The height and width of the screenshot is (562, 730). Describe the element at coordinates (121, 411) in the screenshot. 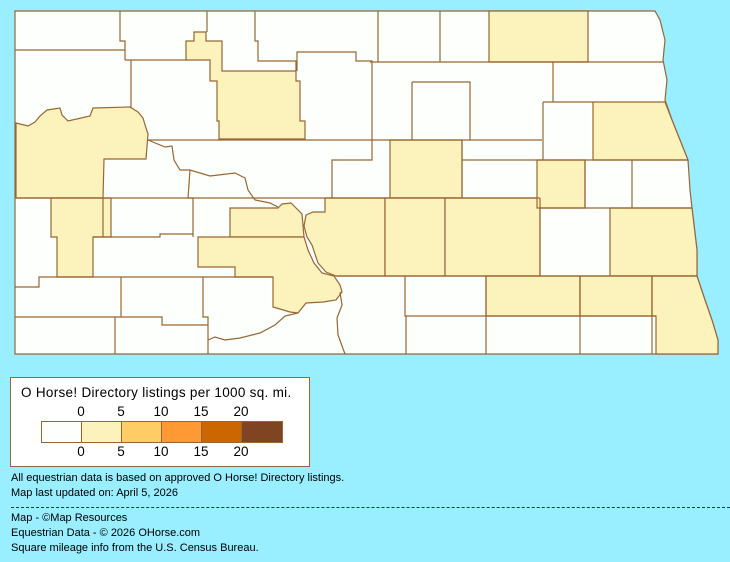

I see `legend-tick-top: 5` at that location.